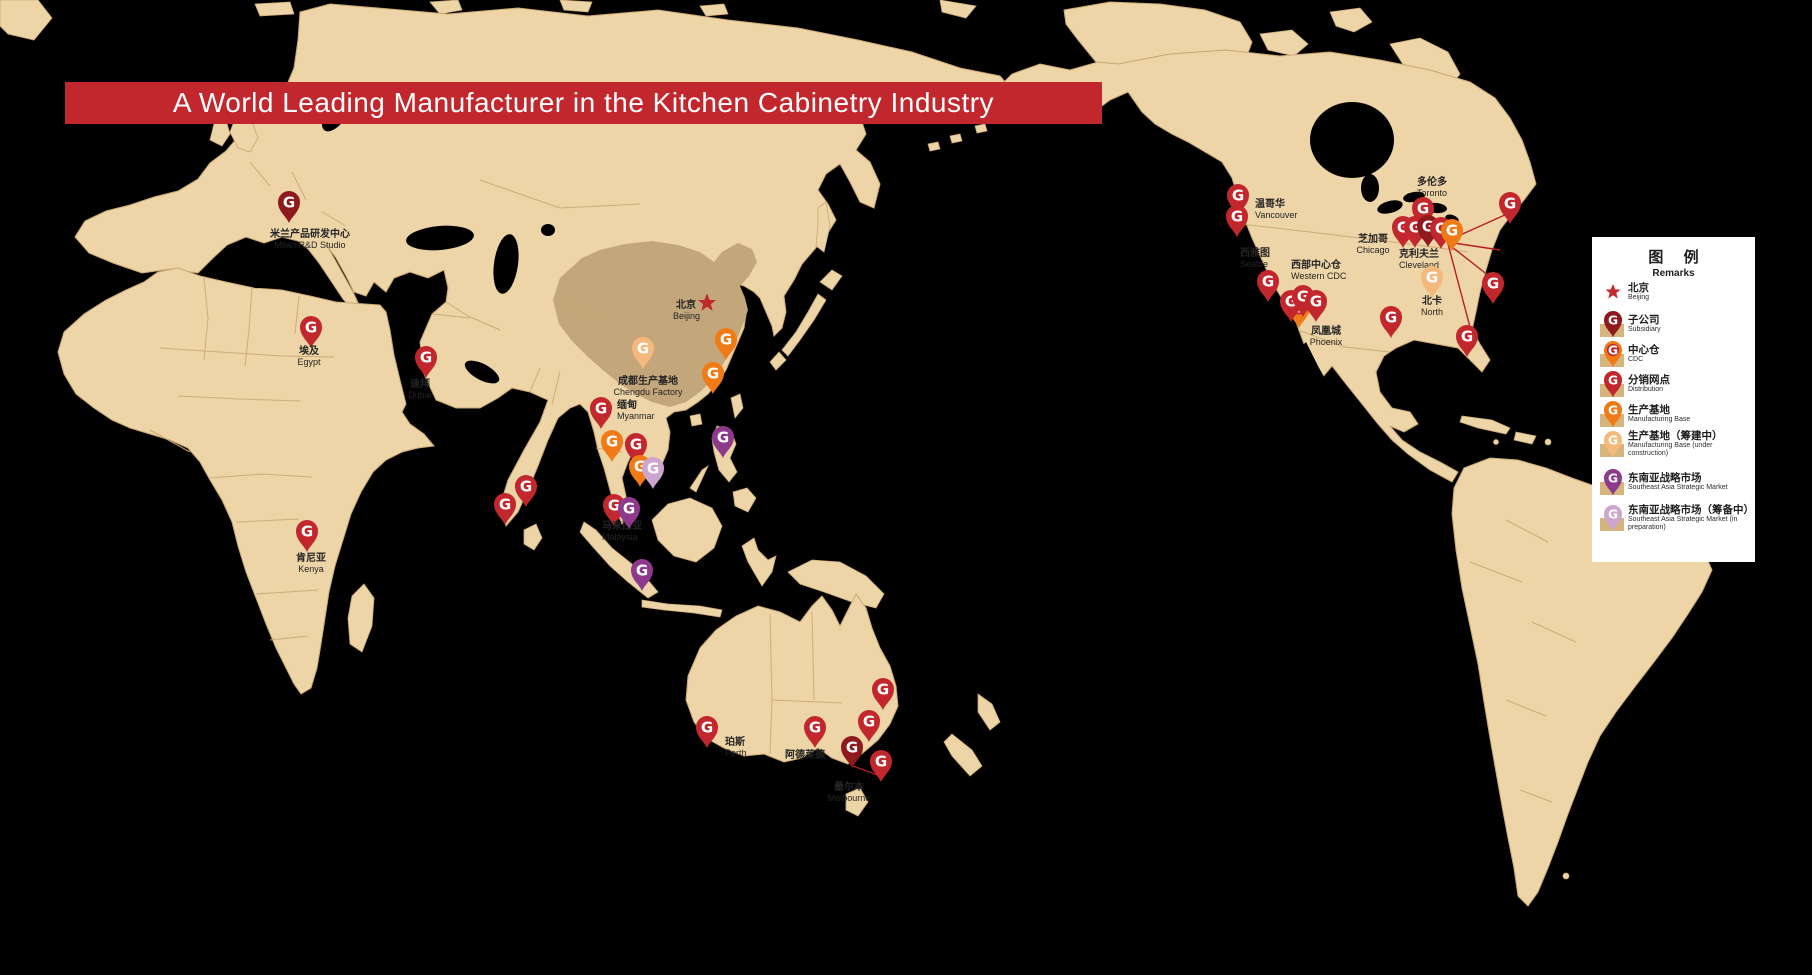 The image size is (1812, 975). Describe the element at coordinates (957, 137) in the screenshot. I see `landmass-aleutians` at that location.